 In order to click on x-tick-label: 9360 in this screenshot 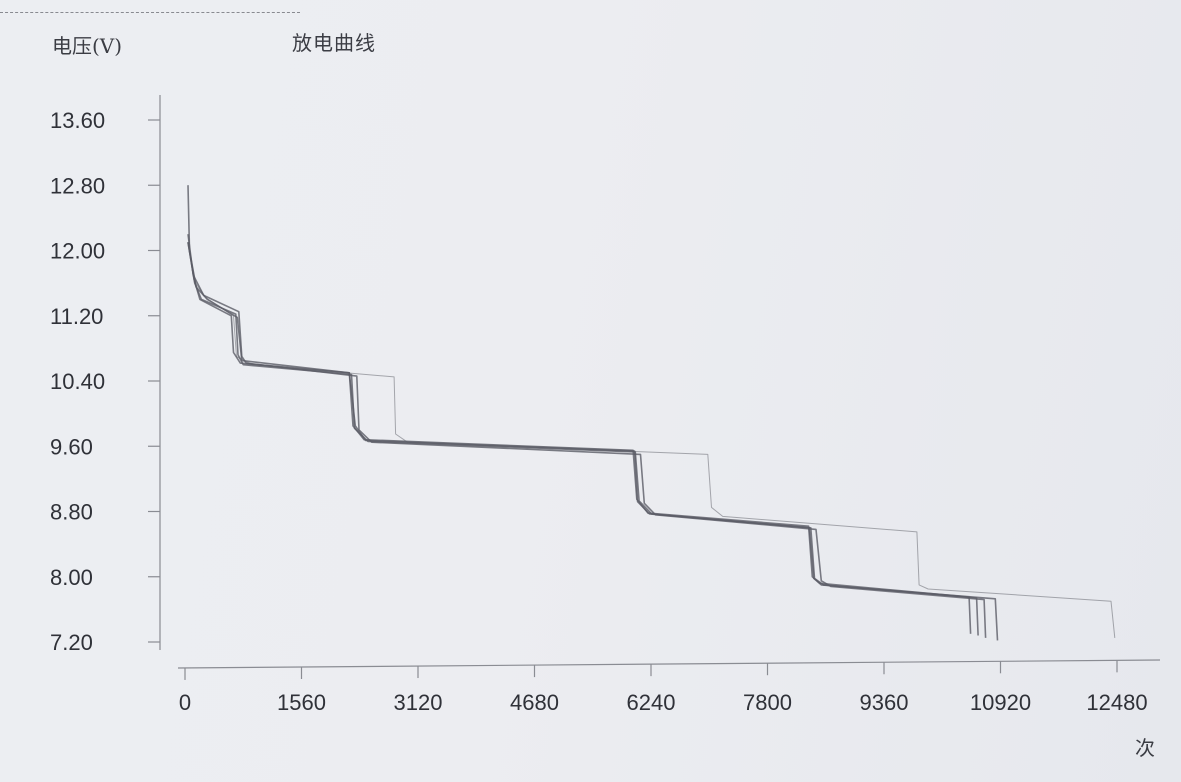, I will do `click(884, 702)`.